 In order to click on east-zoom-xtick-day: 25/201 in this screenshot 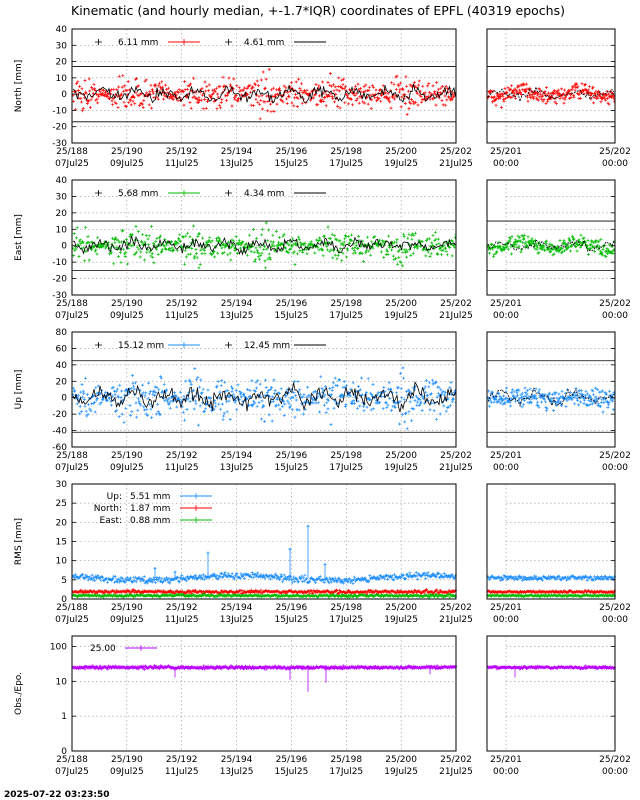, I will do `click(506, 304)`.